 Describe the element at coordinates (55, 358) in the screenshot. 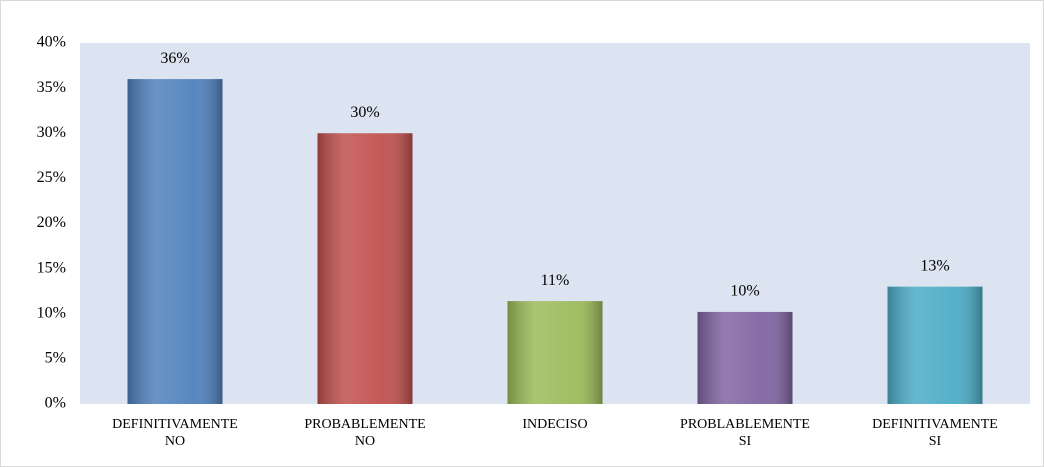

I see `y-tick-label: 5%` at that location.